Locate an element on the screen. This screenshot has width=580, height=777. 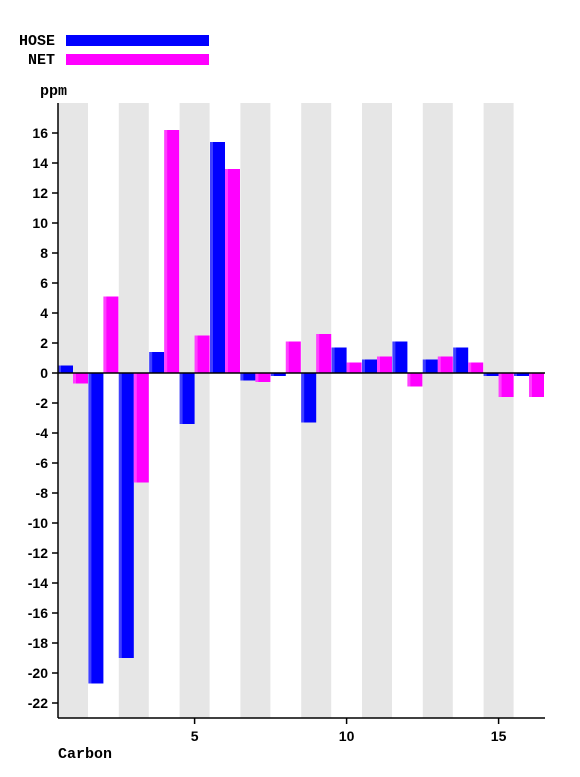
y-tick-label: 10 is located at coordinates (40, 223).